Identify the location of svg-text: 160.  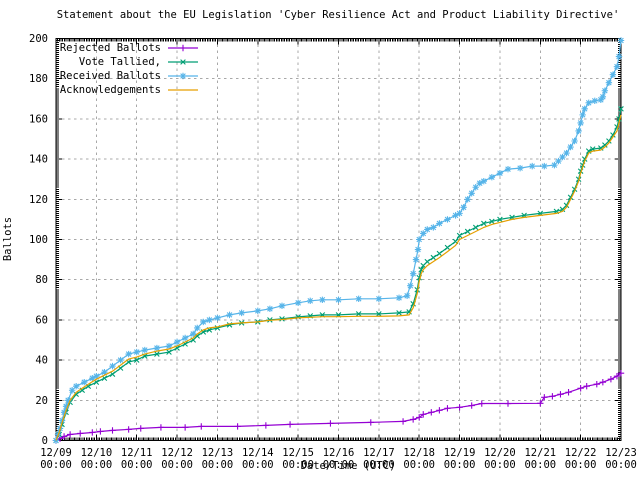
(38, 119).